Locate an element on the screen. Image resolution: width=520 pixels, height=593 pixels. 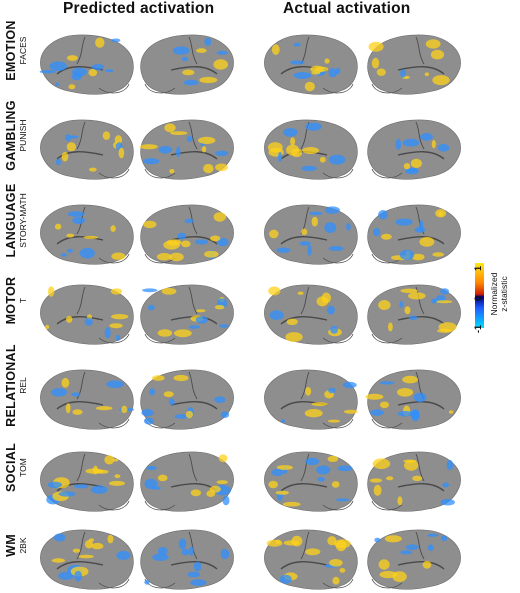
task-name: SOCIAL is located at coordinates (10, 467).